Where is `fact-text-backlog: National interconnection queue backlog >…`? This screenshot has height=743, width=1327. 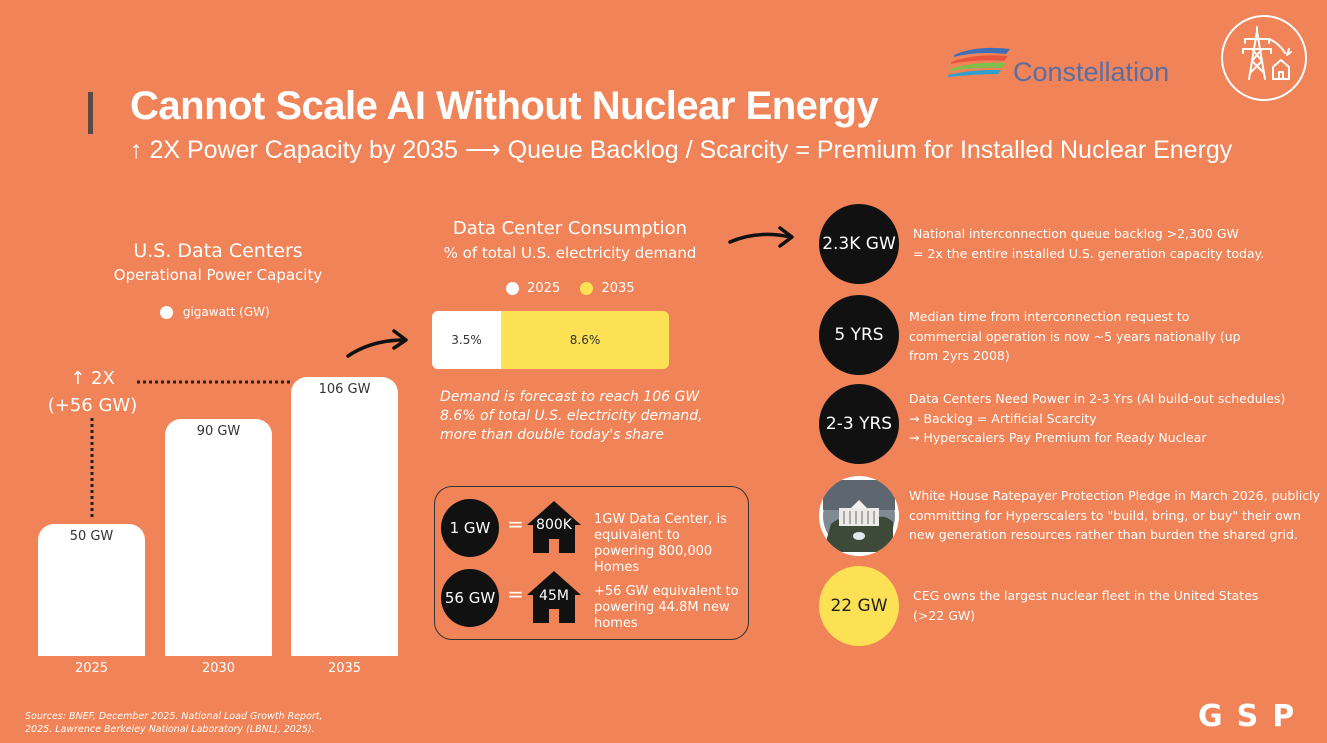 fact-text-backlog: National interconnection queue backlog >… is located at coordinates (1088, 243).